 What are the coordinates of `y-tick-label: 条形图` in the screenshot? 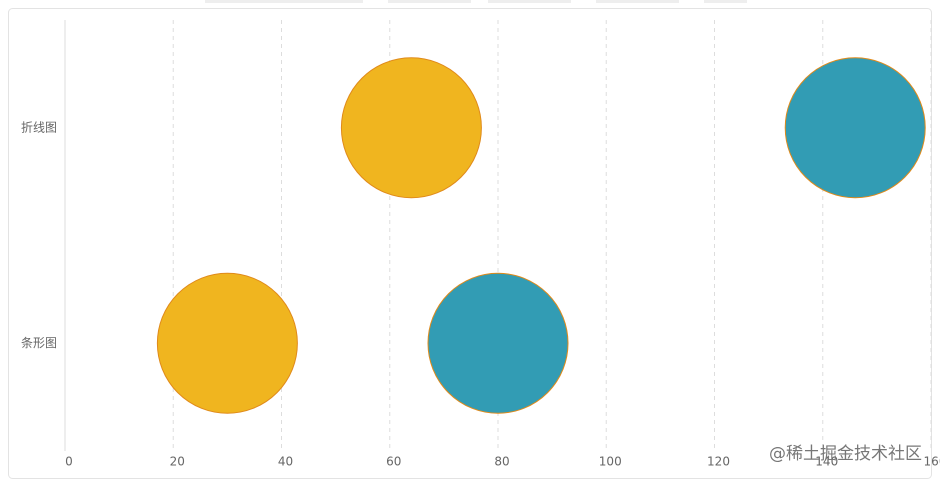 It's located at (39, 343).